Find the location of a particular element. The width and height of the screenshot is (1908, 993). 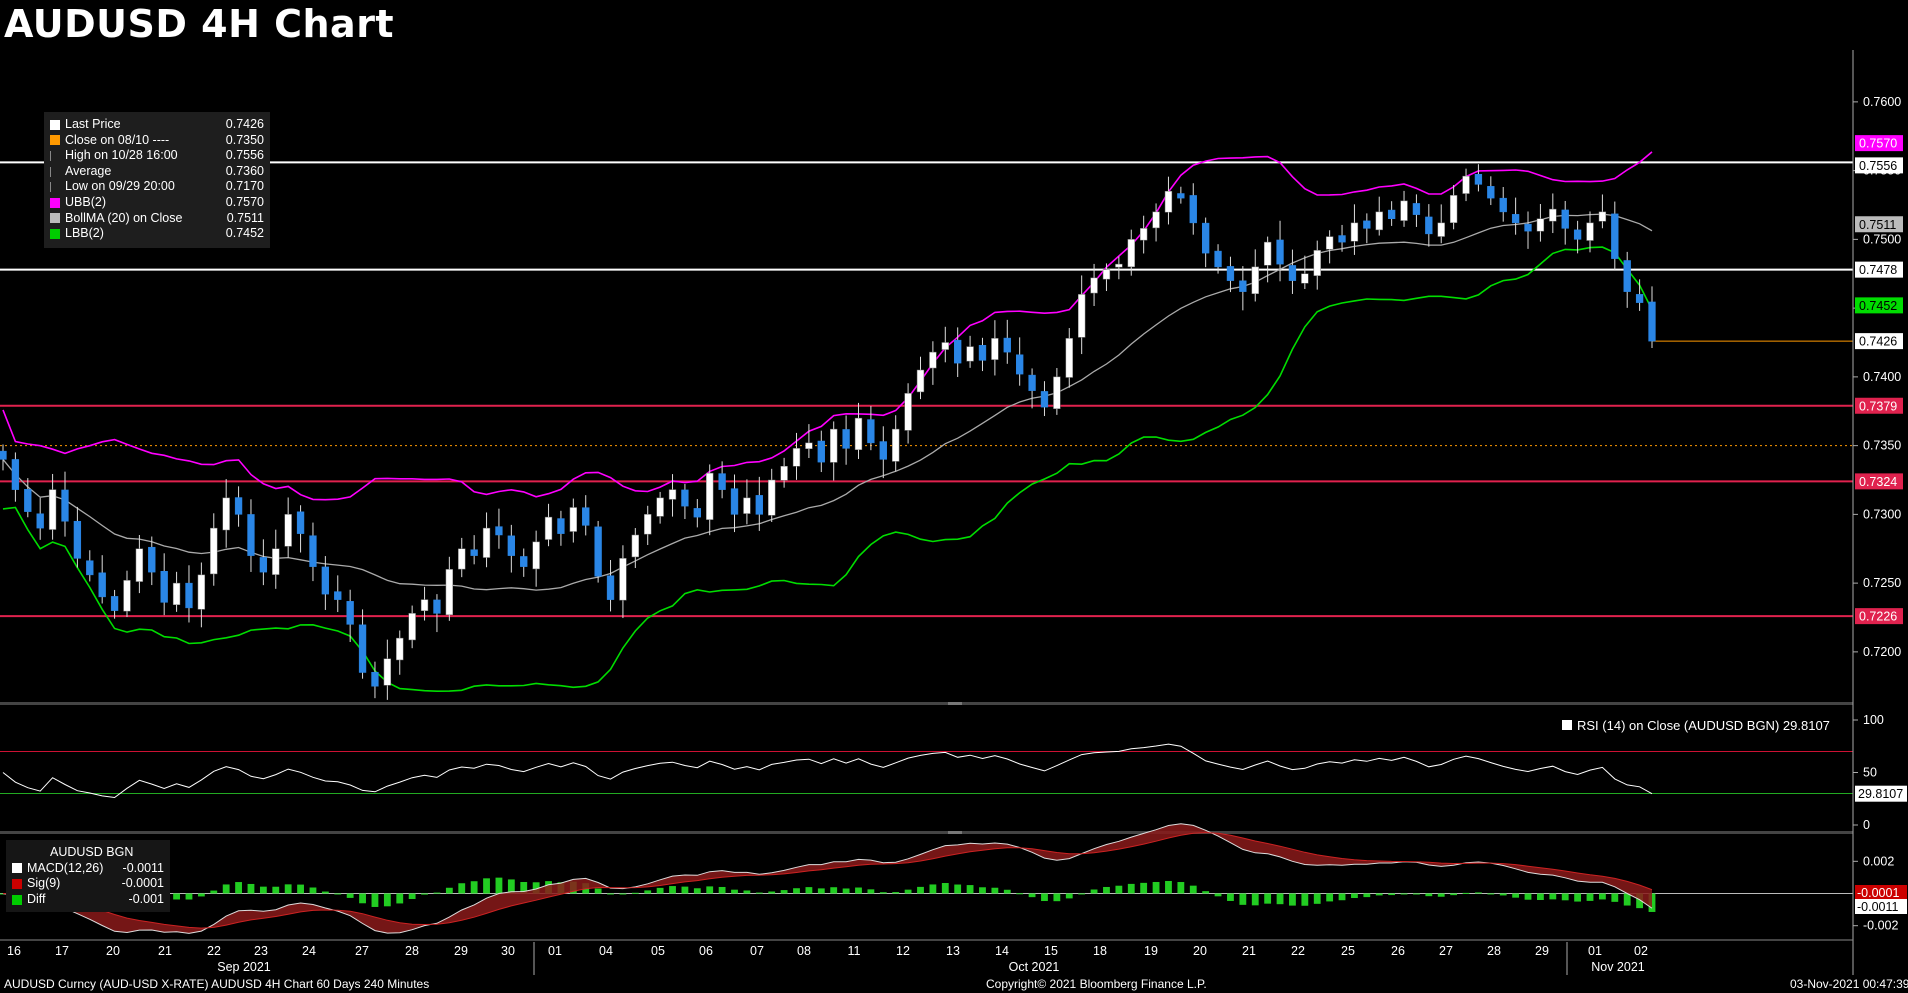

date-tick-label: 27 is located at coordinates (362, 951).